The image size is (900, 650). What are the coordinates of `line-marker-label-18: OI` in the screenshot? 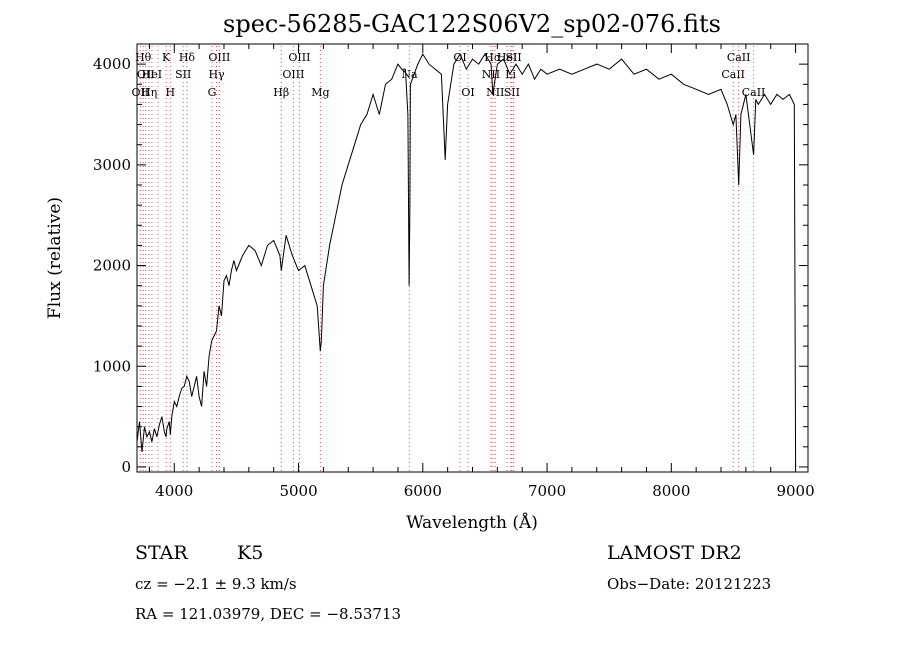 It's located at (459, 57).